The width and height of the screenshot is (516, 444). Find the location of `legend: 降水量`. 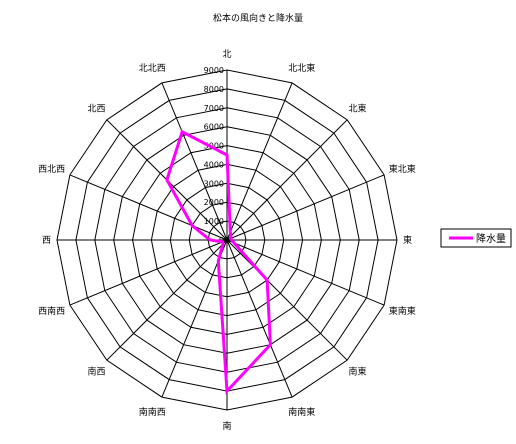

legend: 降水量 is located at coordinates (476, 238).